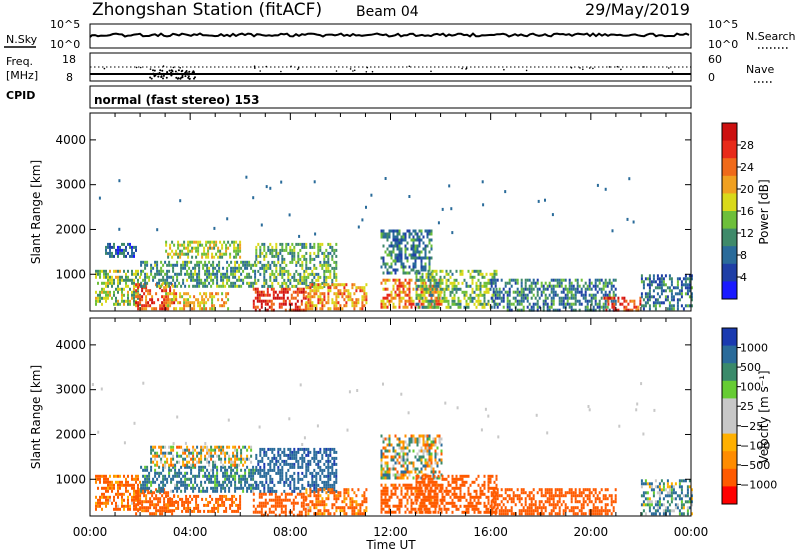 The image size is (800, 554). What do you see at coordinates (400, 34) in the screenshot?
I see `nsky-panel: N.Sky 10^5 10^0 10^5 10^0 N.Search` at bounding box center [400, 34].